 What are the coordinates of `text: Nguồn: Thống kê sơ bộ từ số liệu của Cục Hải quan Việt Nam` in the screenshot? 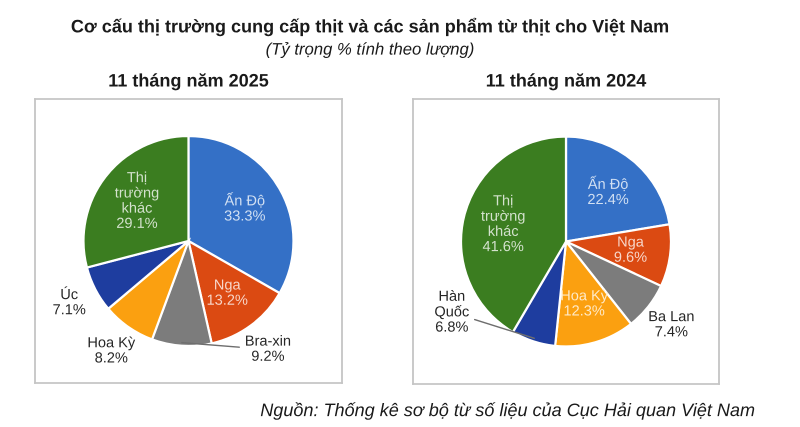 It's located at (507, 411).